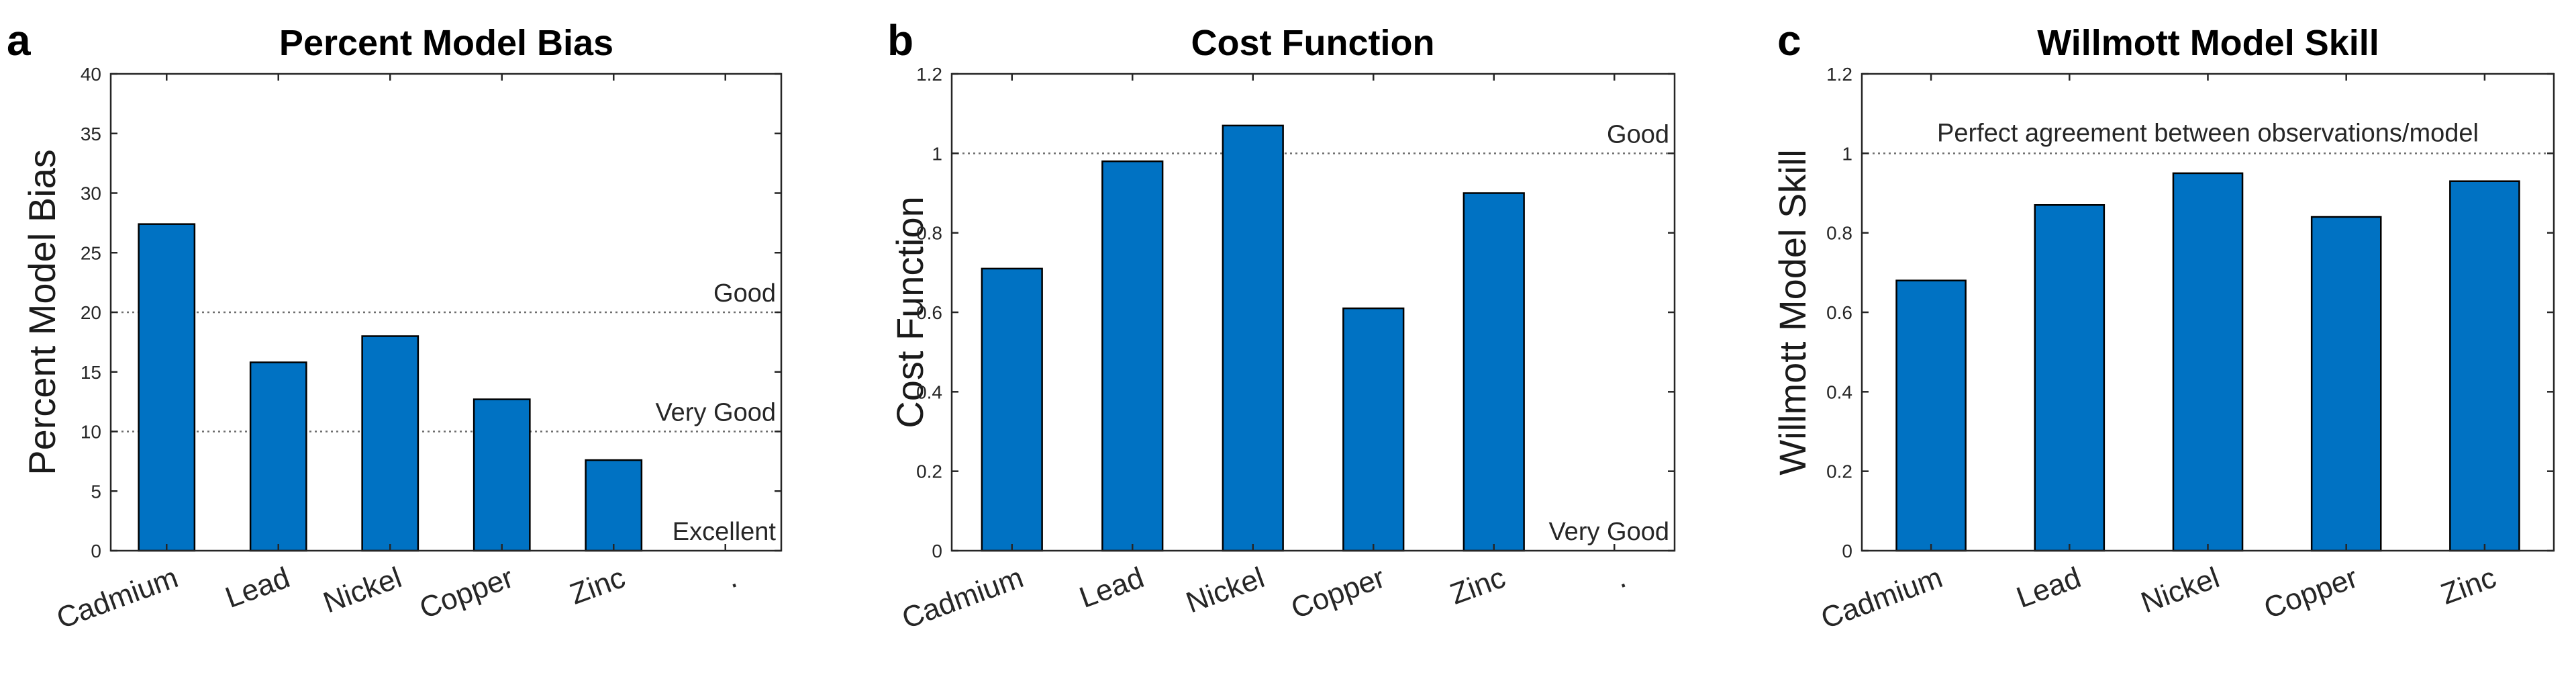 This screenshot has height=681, width=2576. I want to click on chart-title: Percent Model Bias, so click(446, 43).